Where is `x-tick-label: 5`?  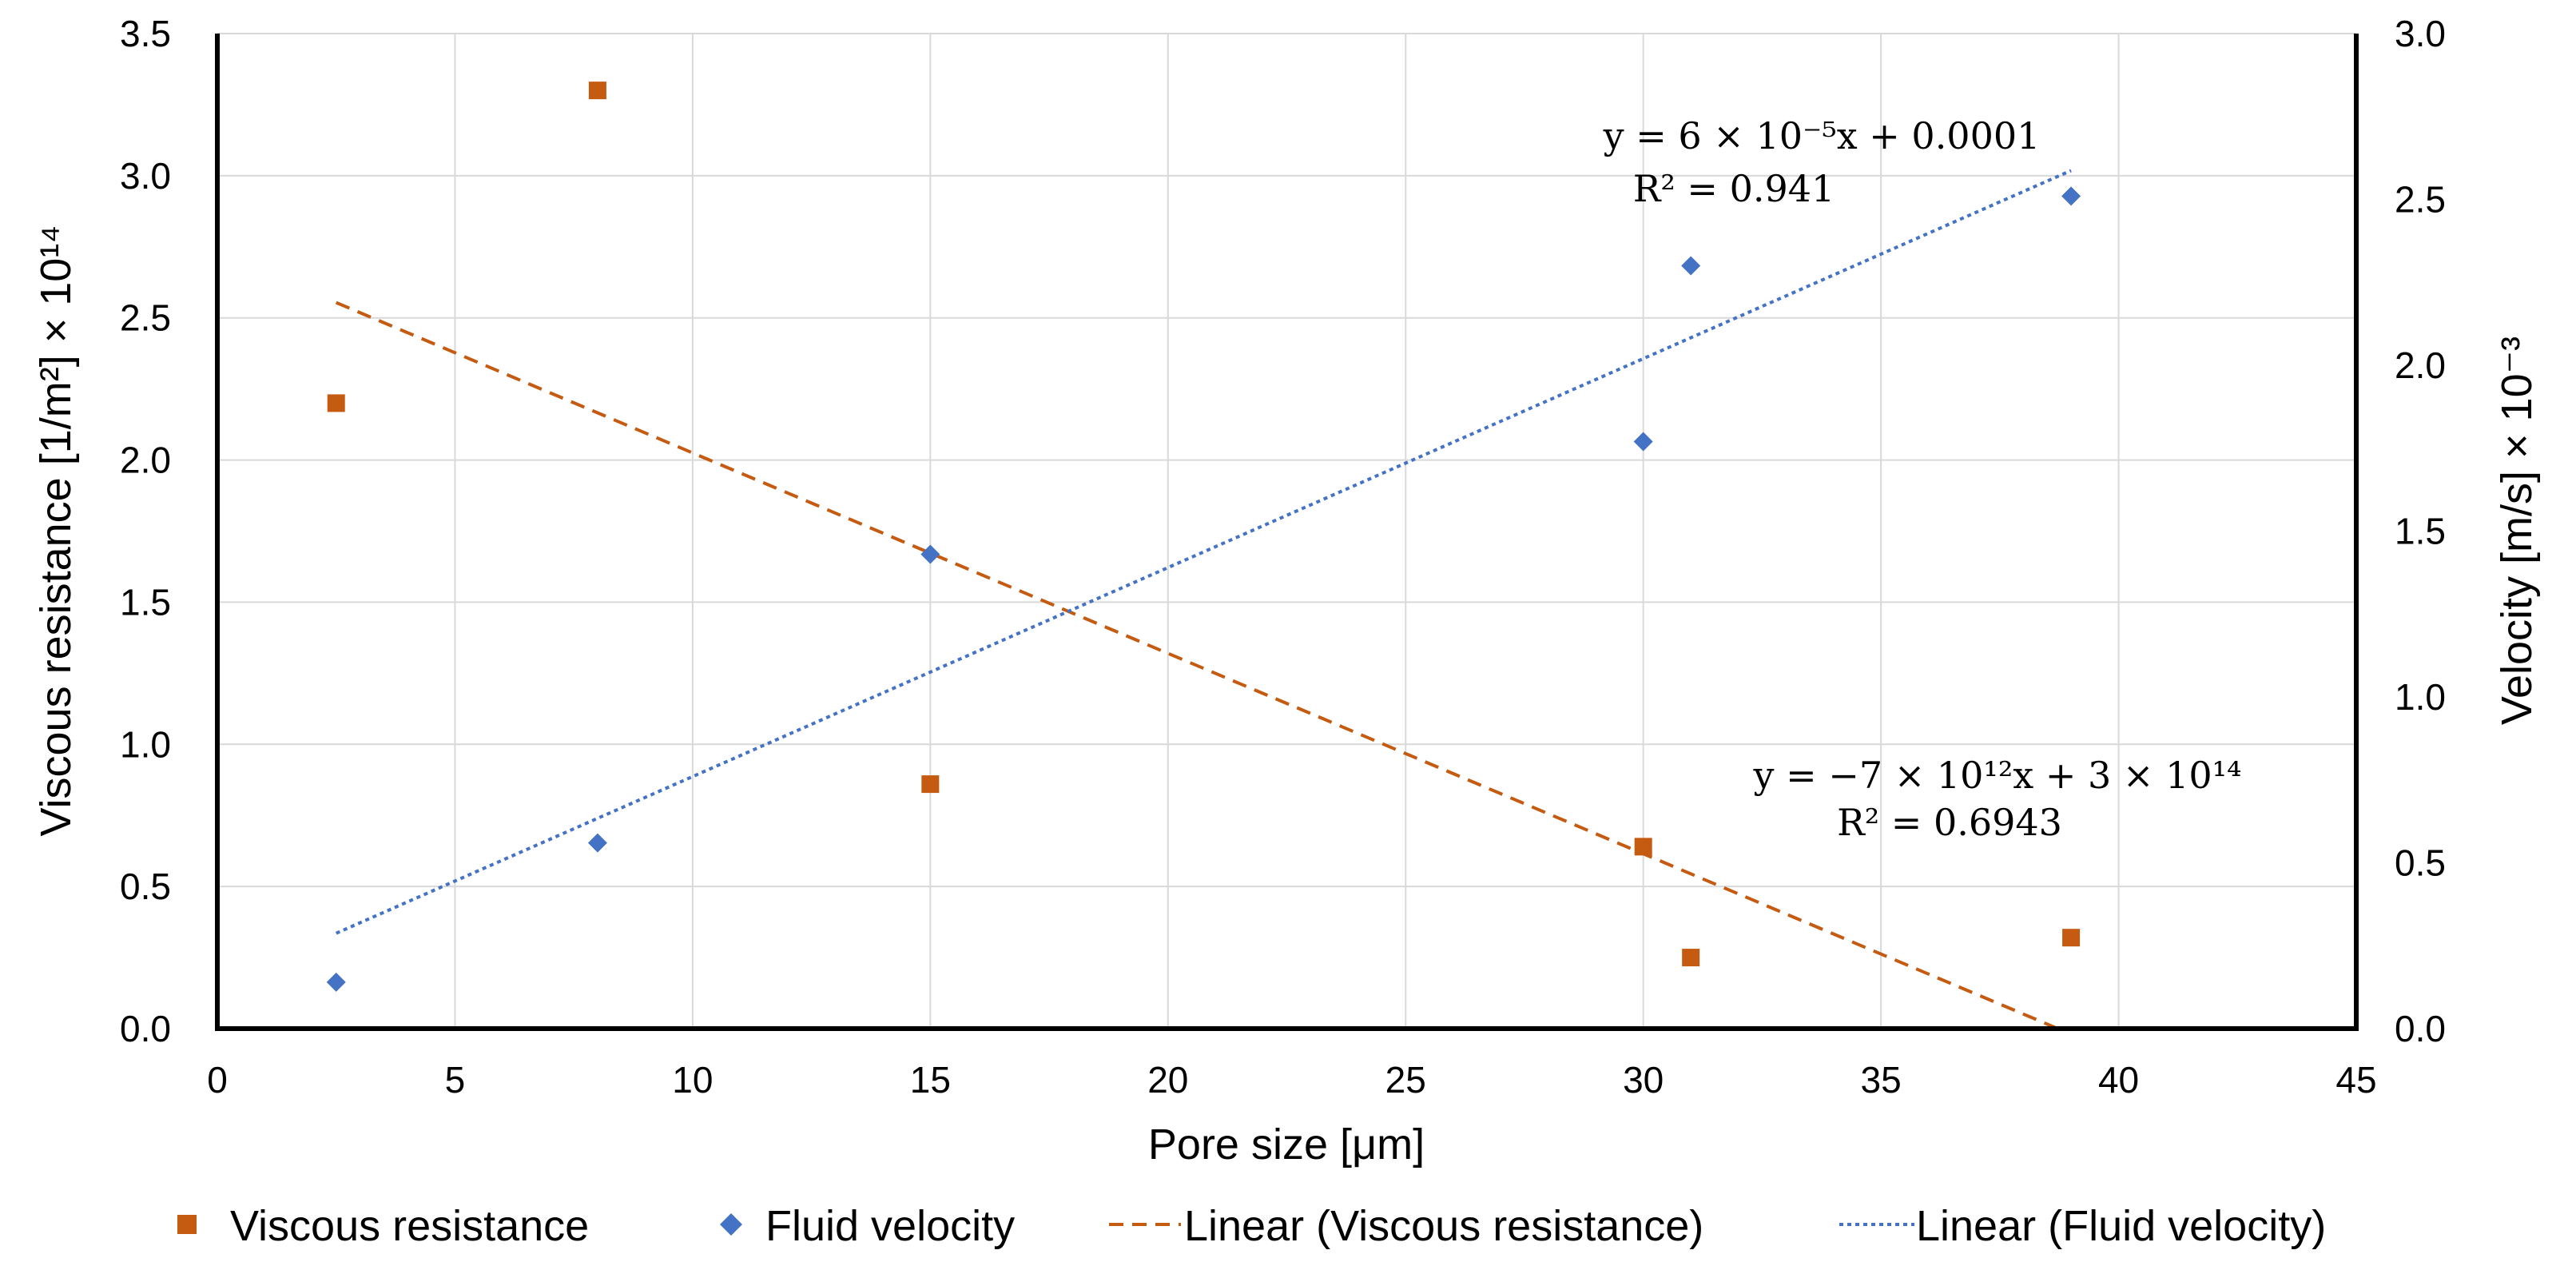
x-tick-label: 5 is located at coordinates (455, 1080).